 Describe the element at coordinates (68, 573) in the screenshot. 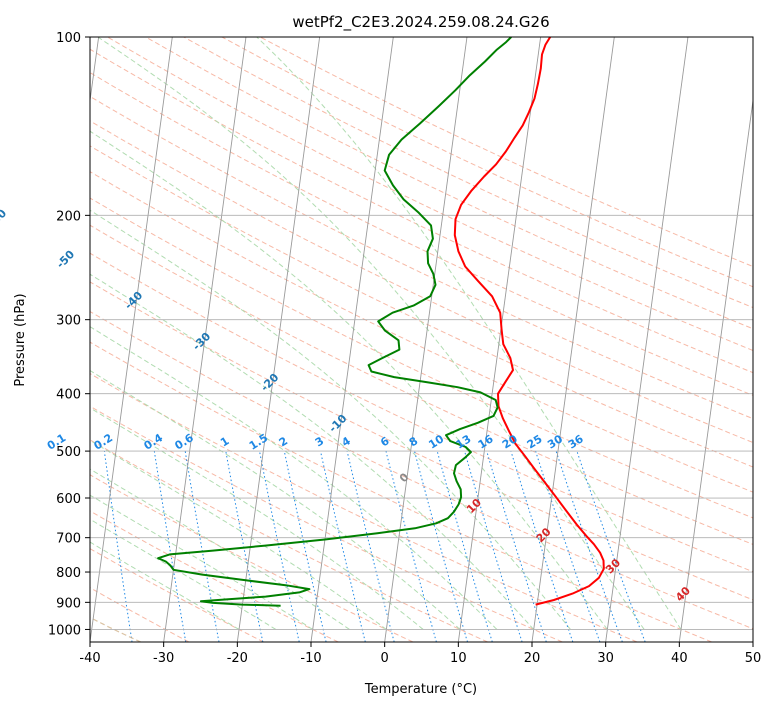

I see `y-tick-label: 800` at that location.